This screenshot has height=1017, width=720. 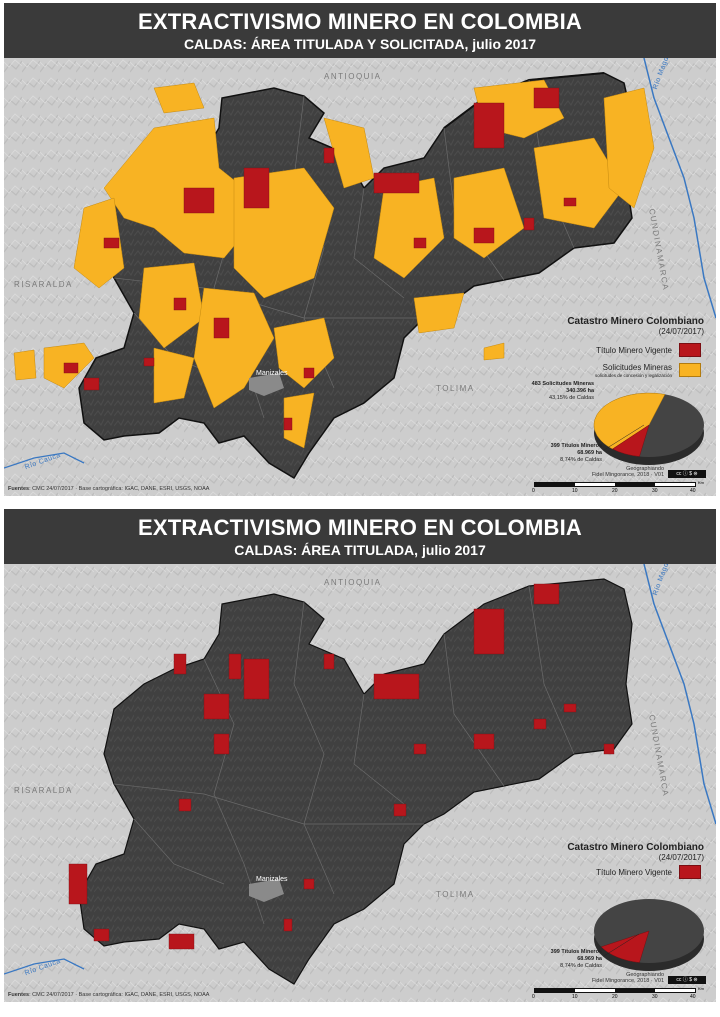 I want to click on legend-solicitudes-label: Solicitudes Mineras, so click(x=637, y=367).